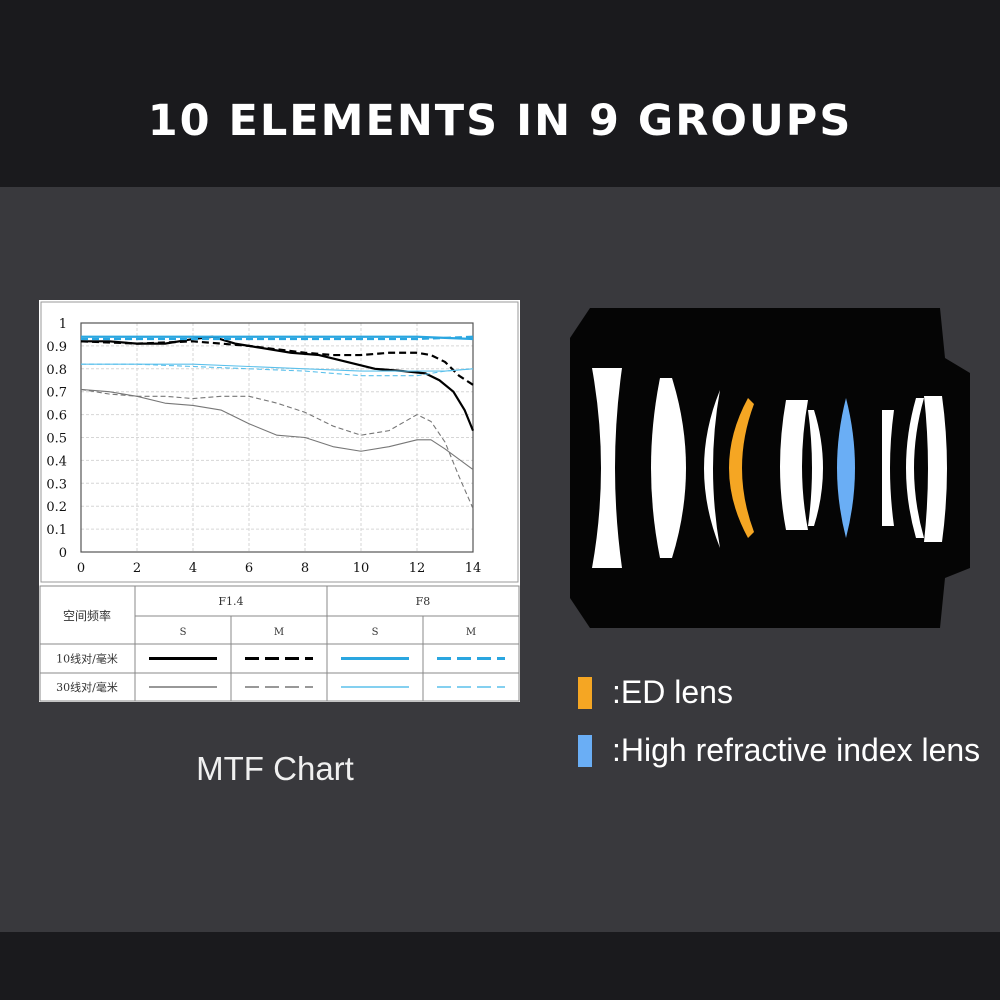 The width and height of the screenshot is (1000, 1000). I want to click on ed-lens-label: :ED lens, so click(672, 692).